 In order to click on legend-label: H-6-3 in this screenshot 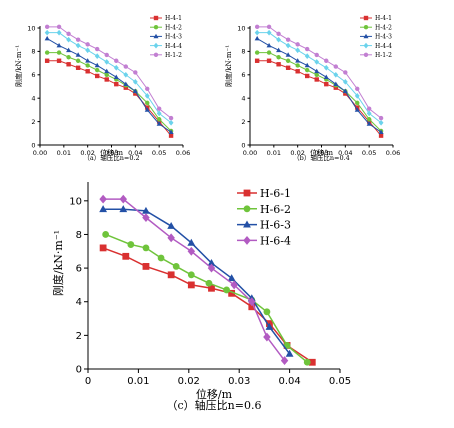, I will do `click(275, 225)`.